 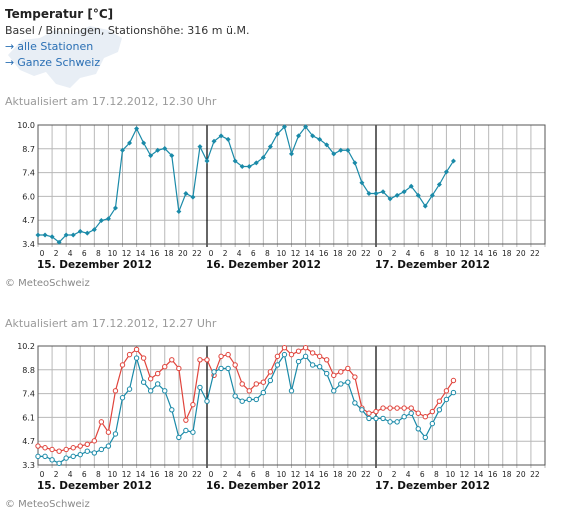 I want to click on day-label: 17. Dezember 2012, so click(x=432, y=265).